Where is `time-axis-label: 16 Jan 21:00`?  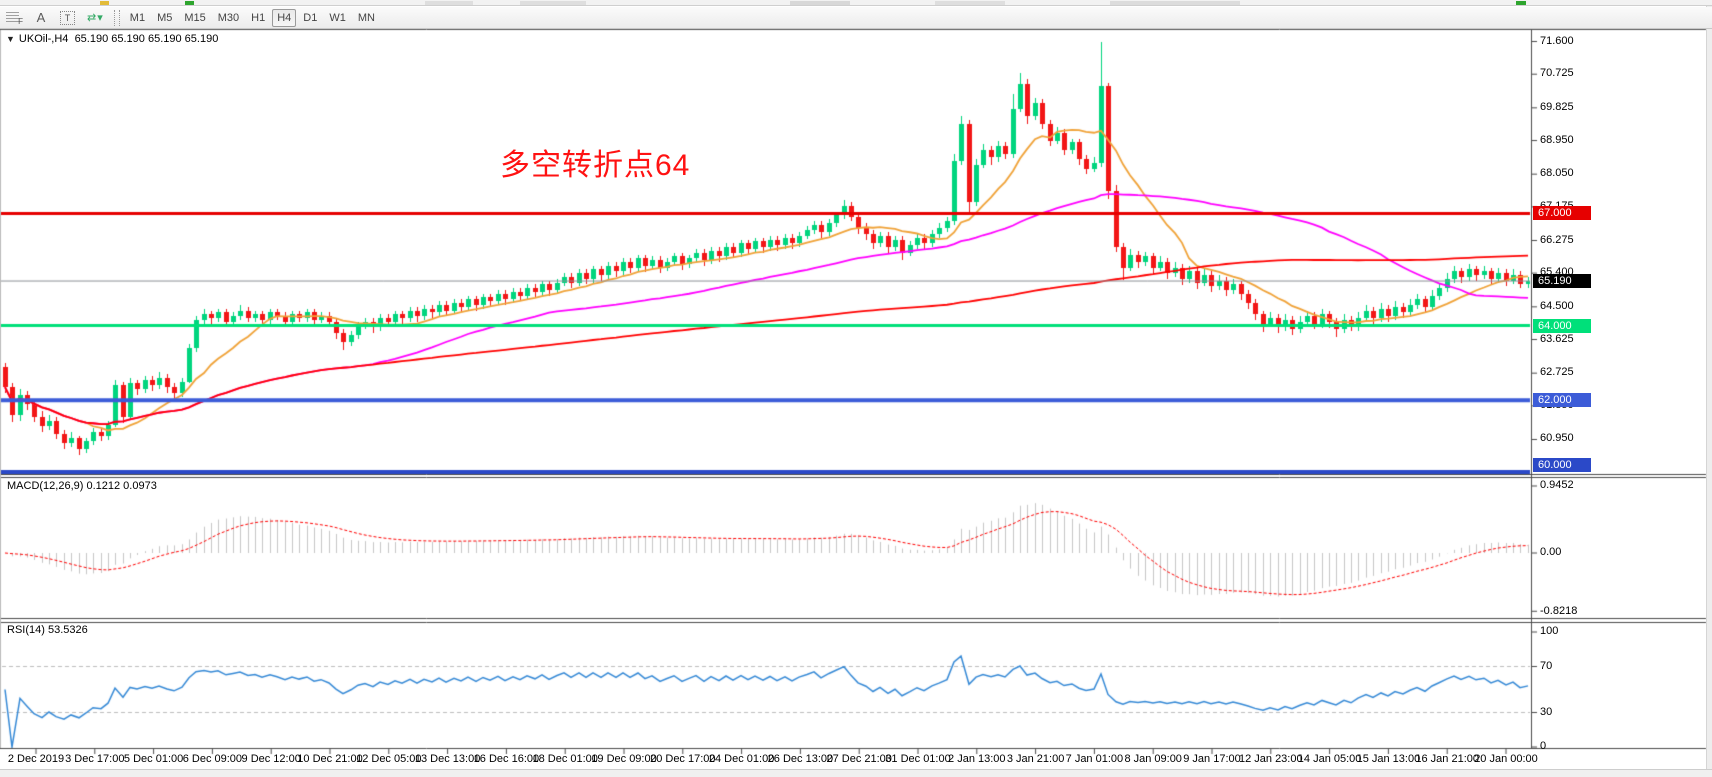 time-axis-label: 16 Jan 21:00 is located at coordinates (1447, 759).